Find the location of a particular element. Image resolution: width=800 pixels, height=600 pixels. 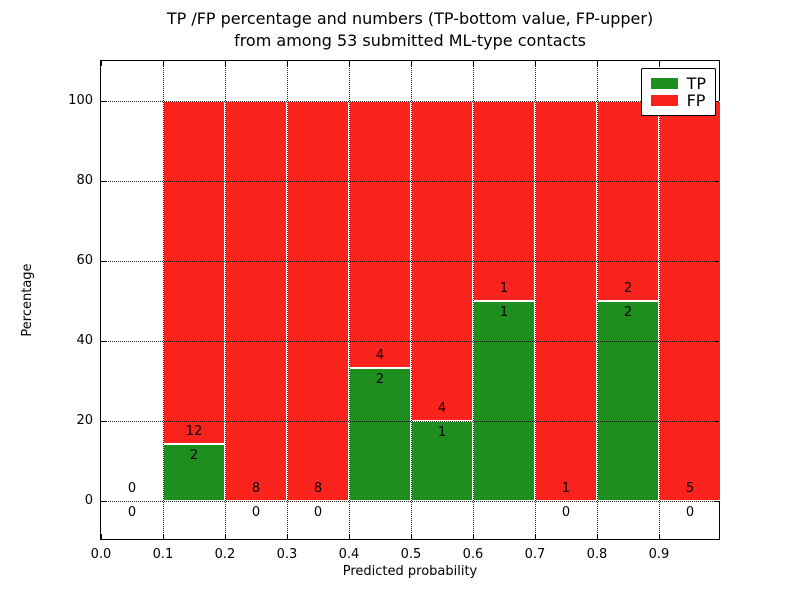

x-tick-label: 0.0 is located at coordinates (101, 554).